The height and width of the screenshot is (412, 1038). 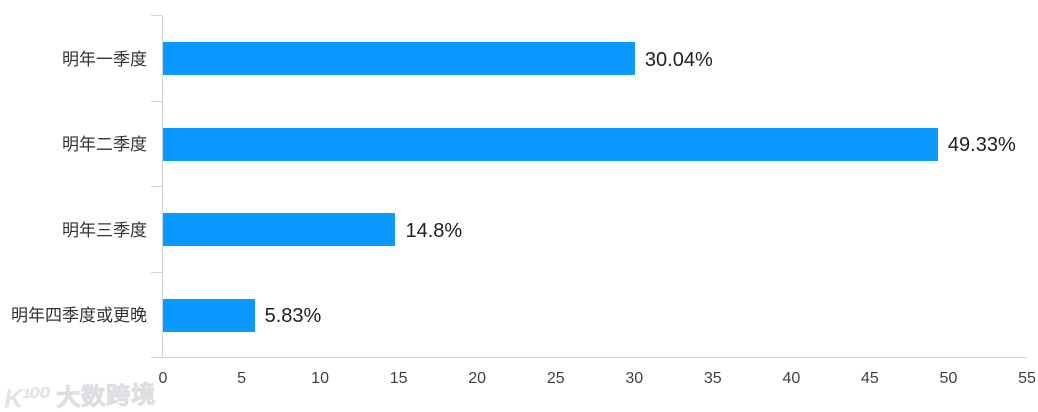 What do you see at coordinates (791, 378) in the screenshot?
I see `x-tick-label: 40` at bounding box center [791, 378].